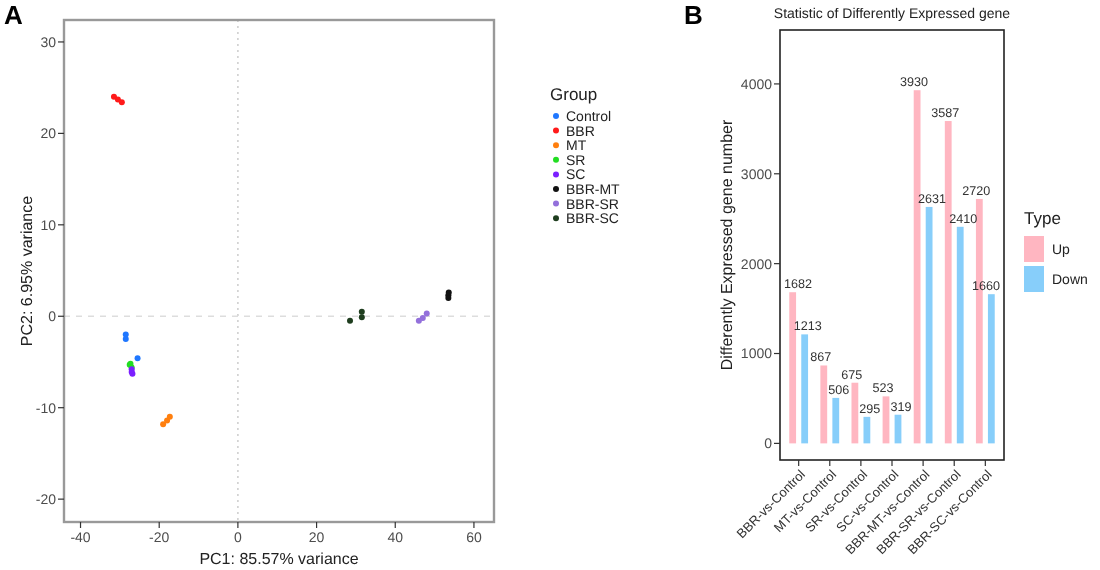 Image resolution: width=1100 pixels, height=570 pixels. I want to click on text: B, so click(693, 15).